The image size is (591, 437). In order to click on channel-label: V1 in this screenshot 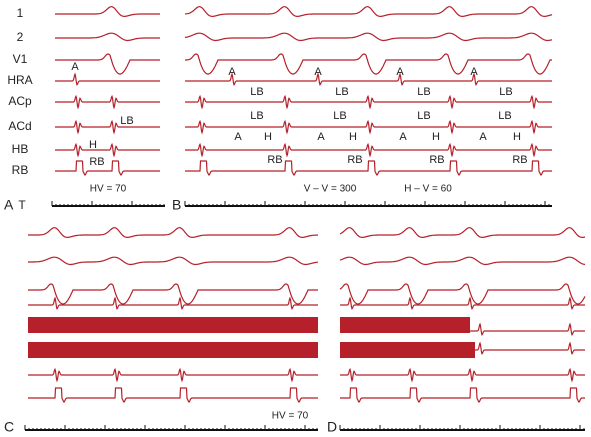, I will do `click(20, 59)`.